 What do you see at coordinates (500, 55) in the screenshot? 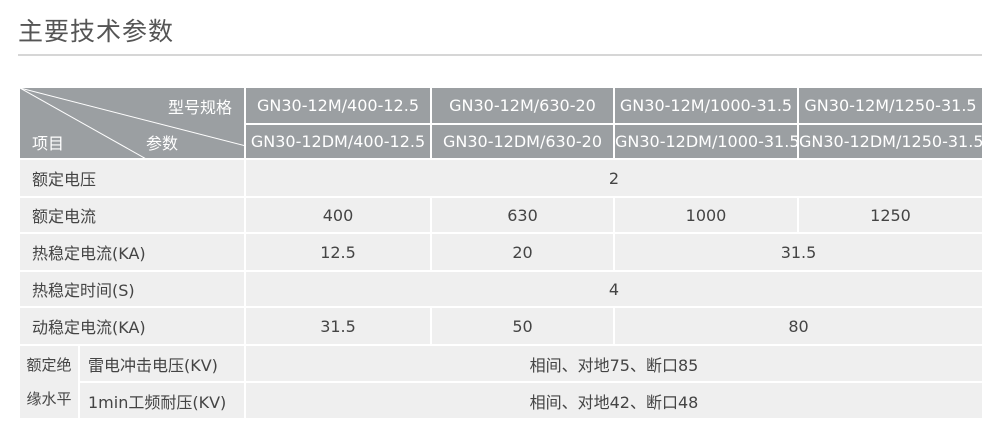
I see `title-divider` at bounding box center [500, 55].